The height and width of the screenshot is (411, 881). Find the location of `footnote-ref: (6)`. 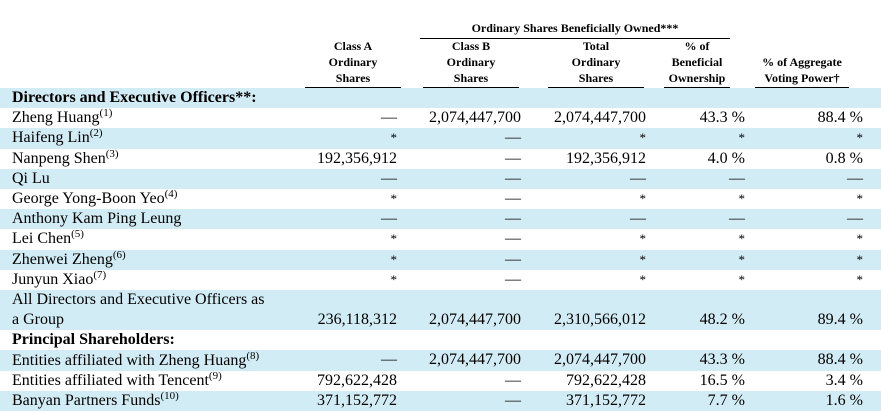

footnote-ref: (6) is located at coordinates (119, 254).